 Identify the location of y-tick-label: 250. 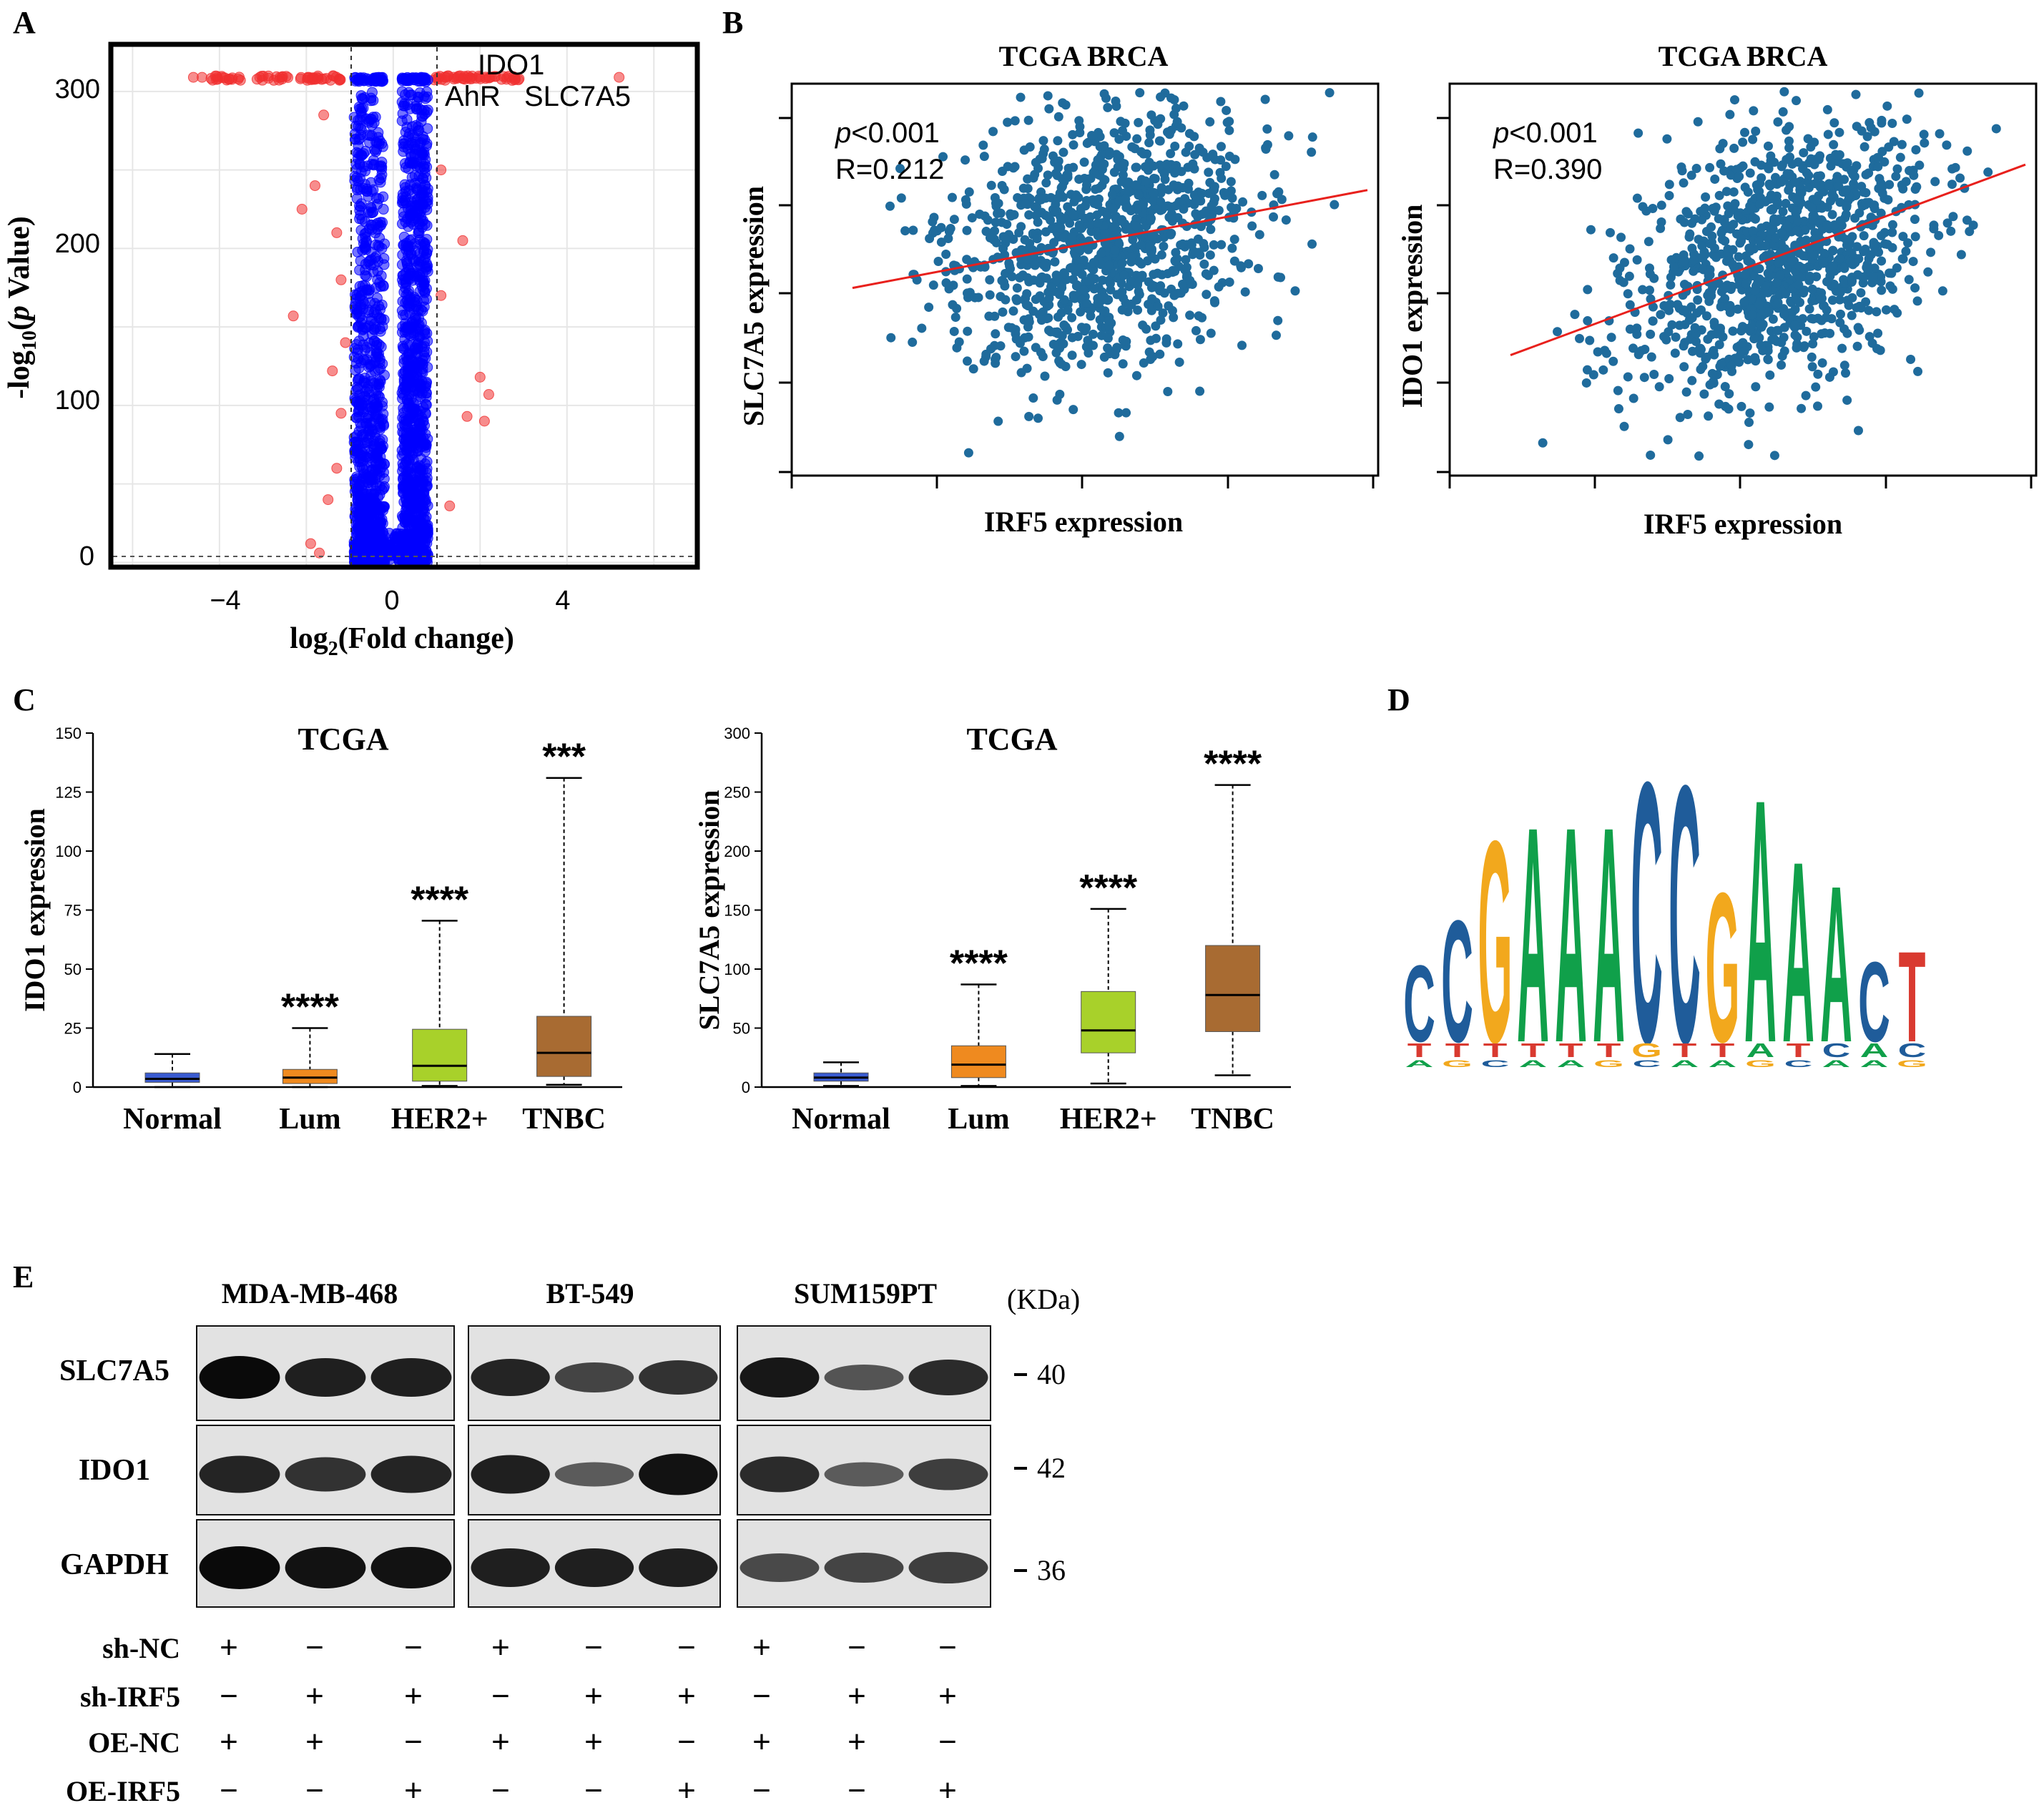
(737, 793).